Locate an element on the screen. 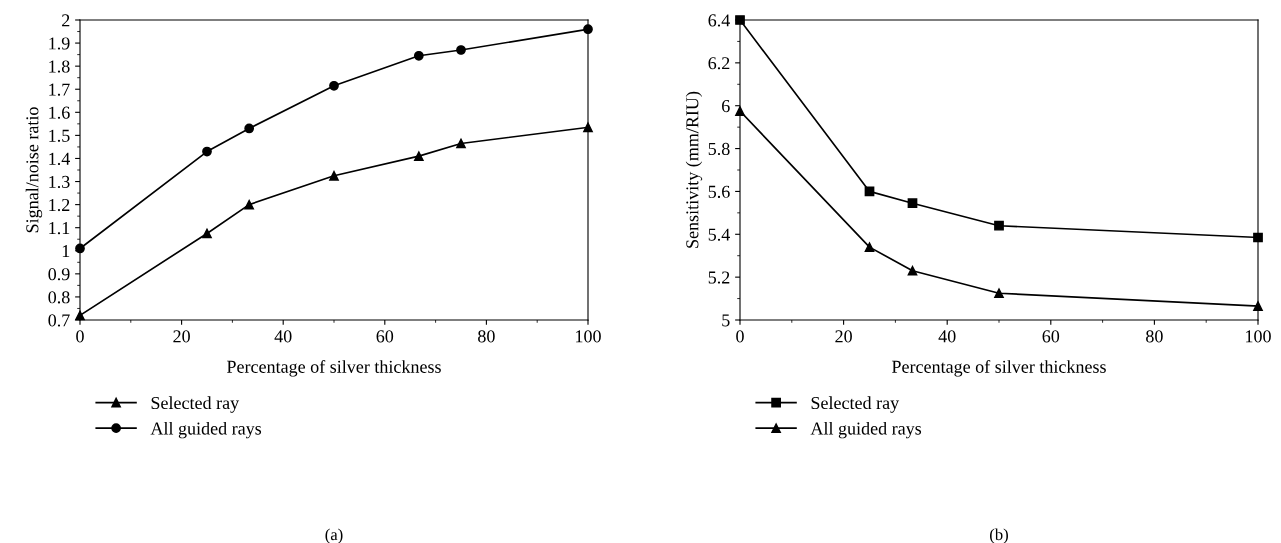  y-tick-label: 1.2 is located at coordinates (59, 205).